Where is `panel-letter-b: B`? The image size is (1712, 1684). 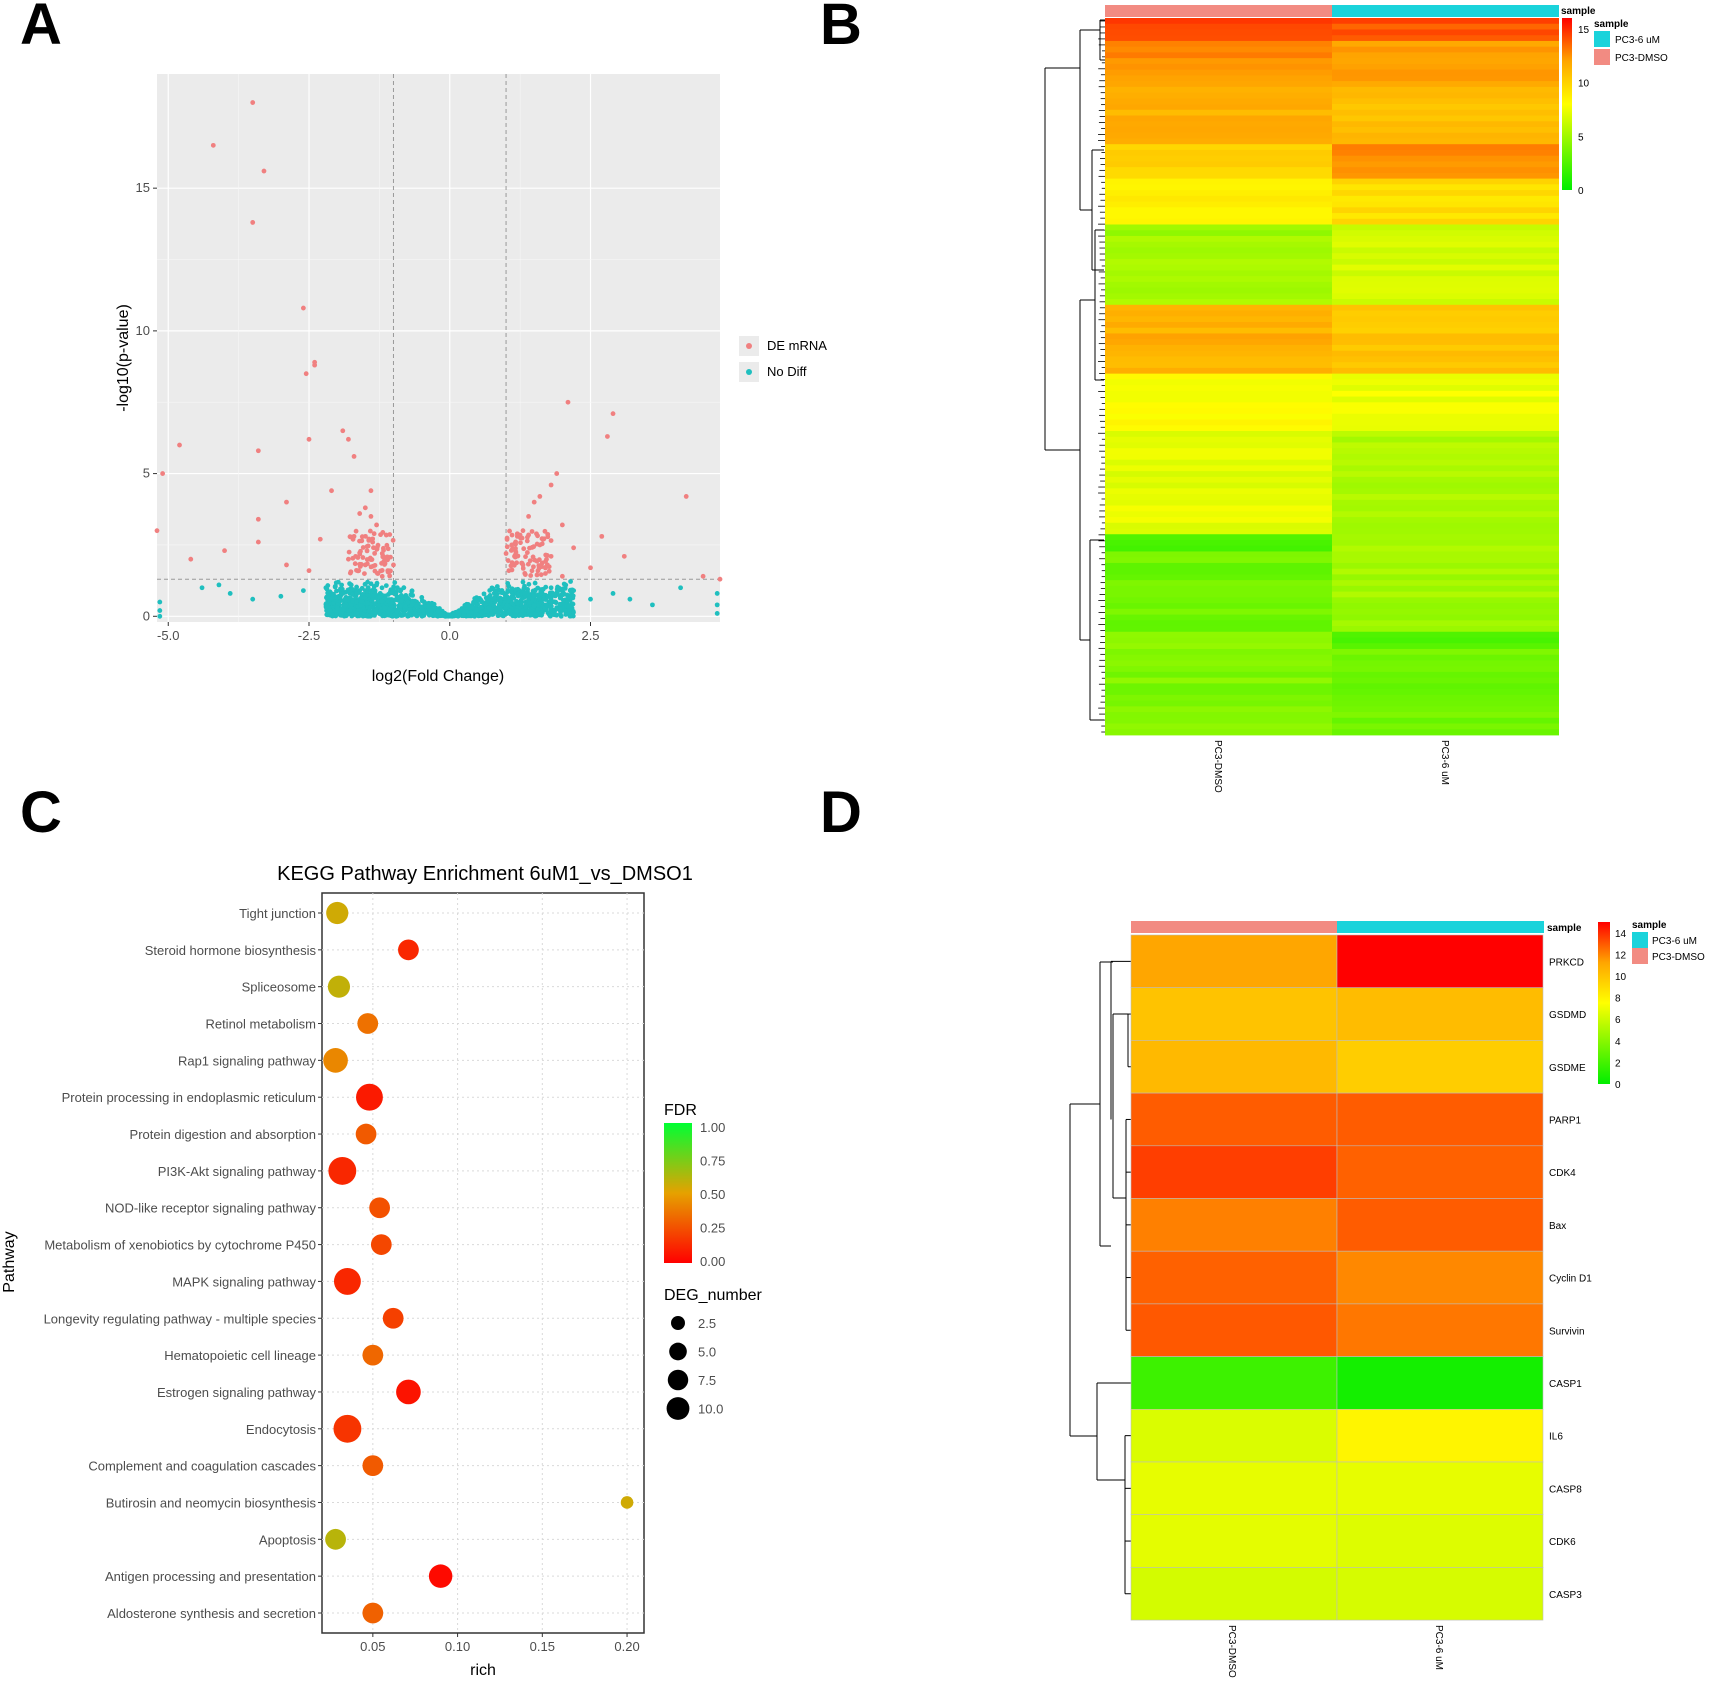 panel-letter-b: B is located at coordinates (841, 28).